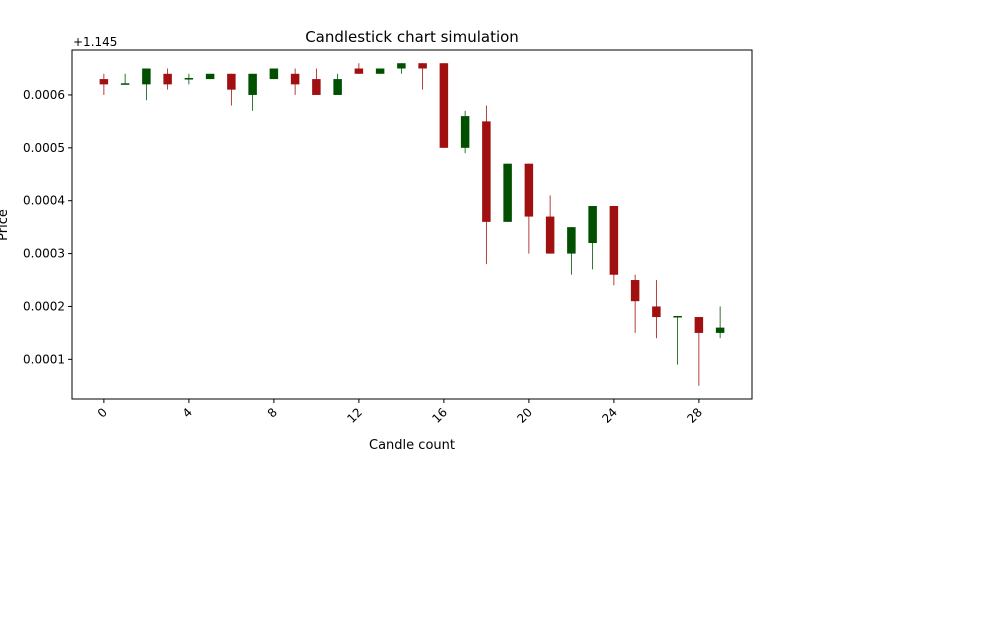 The width and height of the screenshot is (1000, 625). I want to click on y-offset-label: +1.145, so click(95, 42).